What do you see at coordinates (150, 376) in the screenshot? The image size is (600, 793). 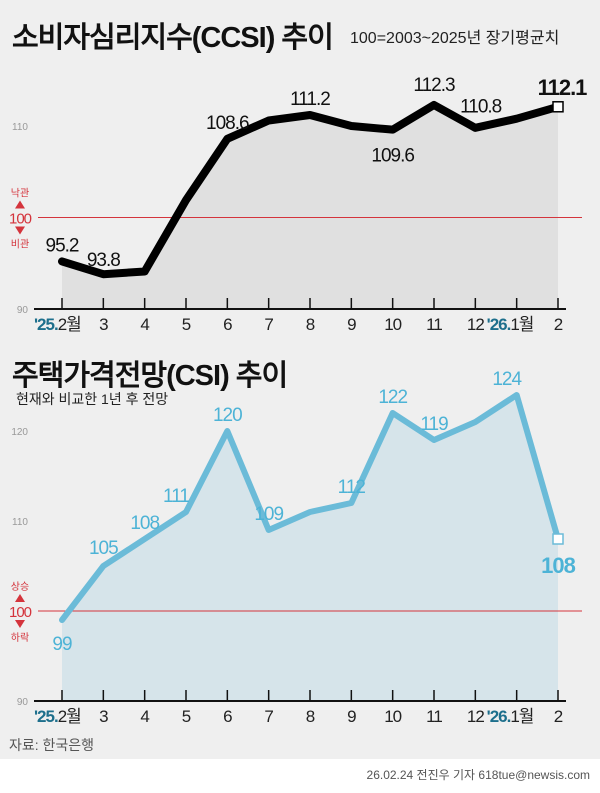 I see `chart2-title: 주택가격전망(CSI) 추이` at bounding box center [150, 376].